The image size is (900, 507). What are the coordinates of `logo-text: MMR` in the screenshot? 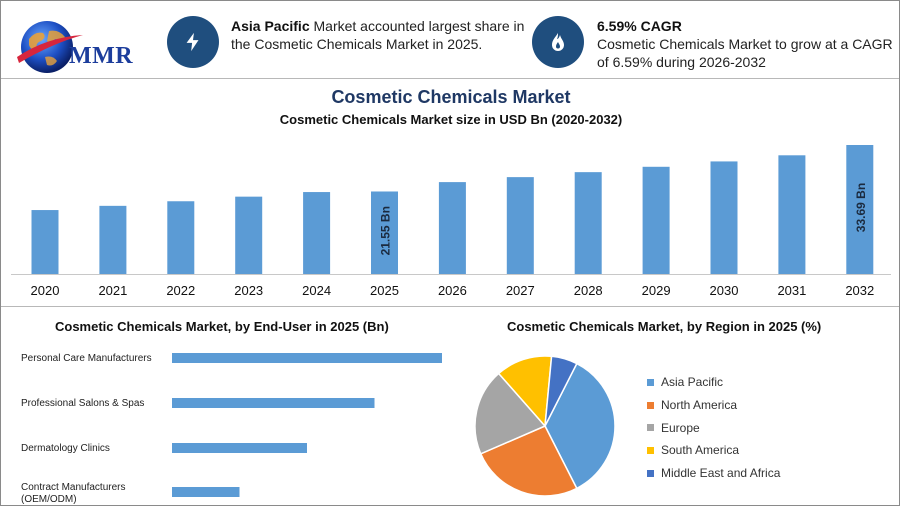 It's located at (101, 56).